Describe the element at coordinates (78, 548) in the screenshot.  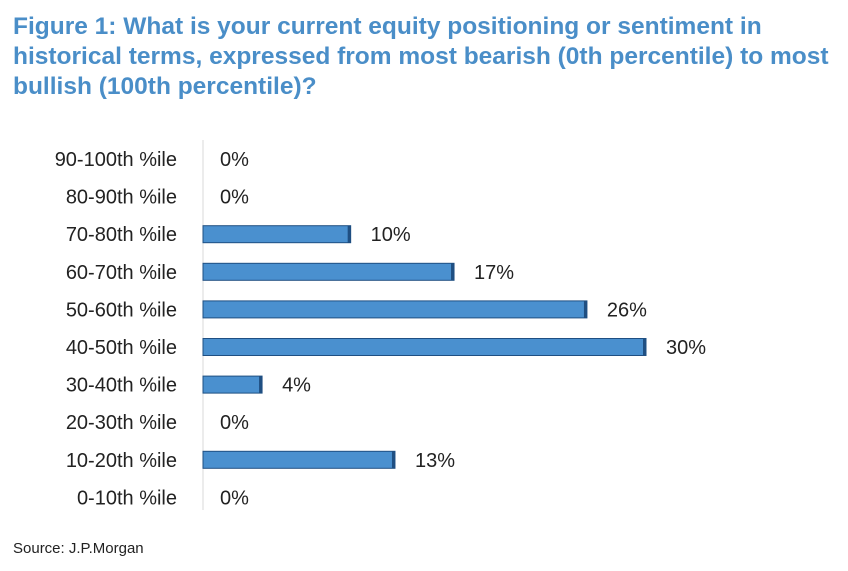
I see `source-note: Source: J.P.Morgan` at that location.